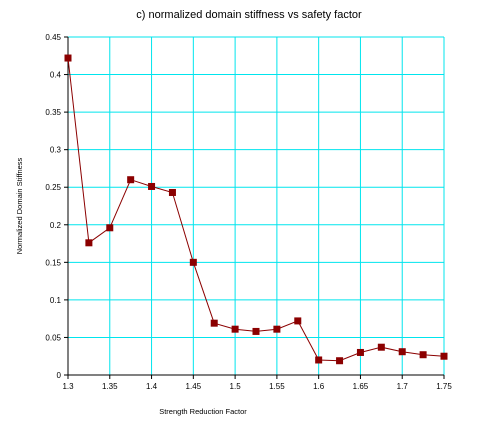 The image size is (498, 427). I want to click on y-tick-labels: 0 0.05 0.1 0.15 0.2 0.25 0.3 0.35 0.4 0.45, so click(53, 206).